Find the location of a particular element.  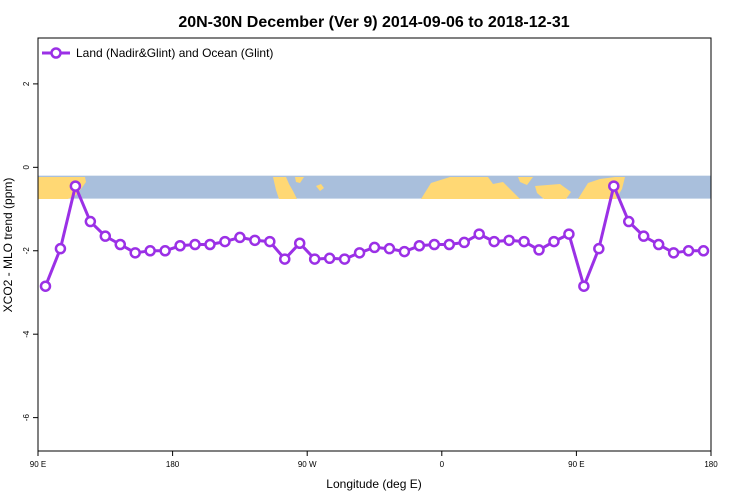

y-tick-label: -4 is located at coordinates (26, 334).